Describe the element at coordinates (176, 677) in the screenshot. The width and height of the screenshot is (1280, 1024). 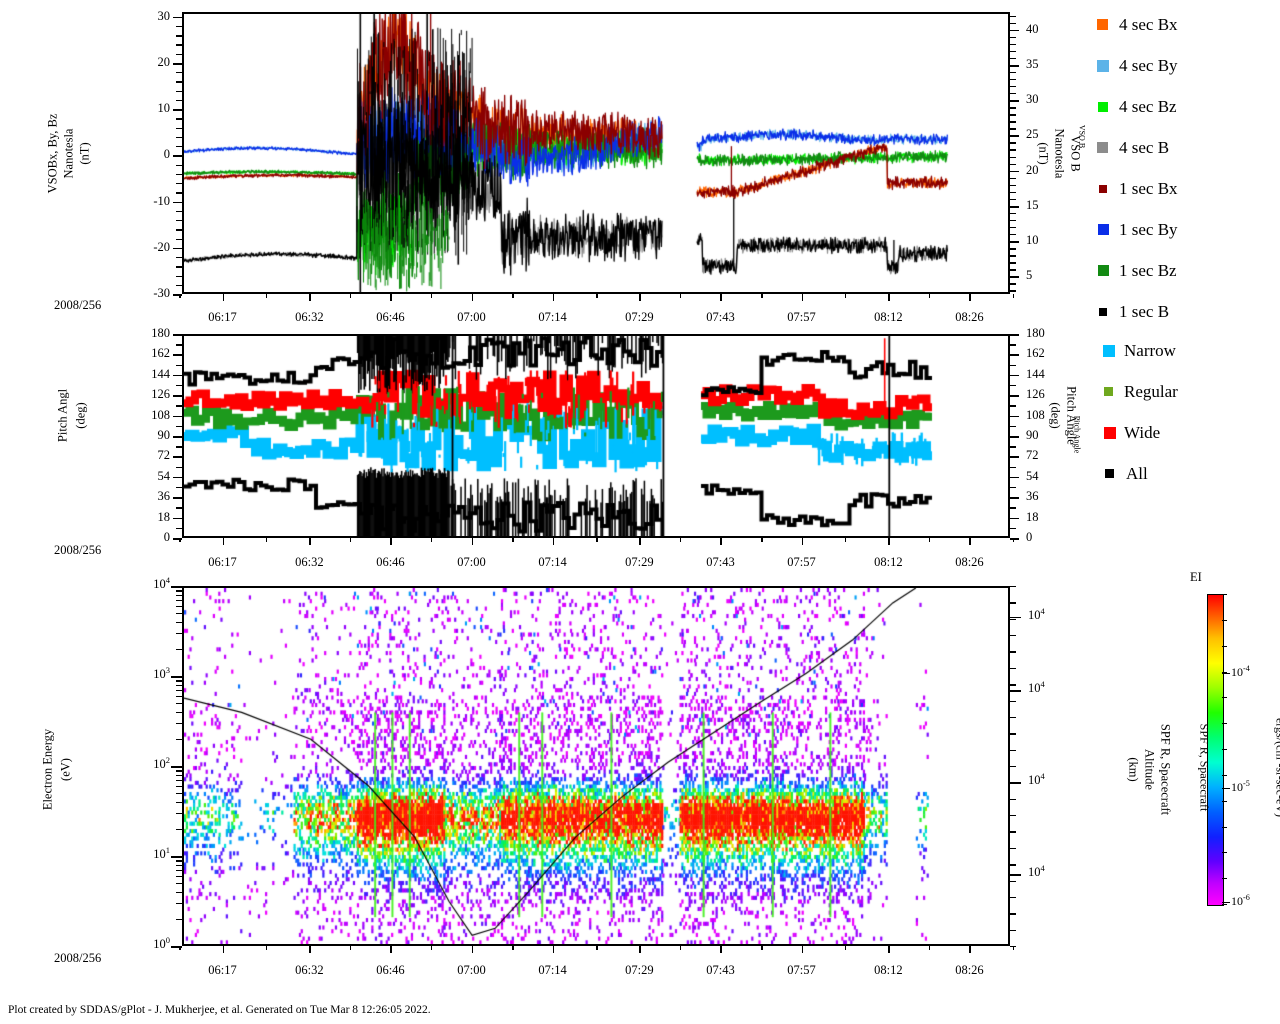
I see `panel3-left-ytick-mark` at that location.